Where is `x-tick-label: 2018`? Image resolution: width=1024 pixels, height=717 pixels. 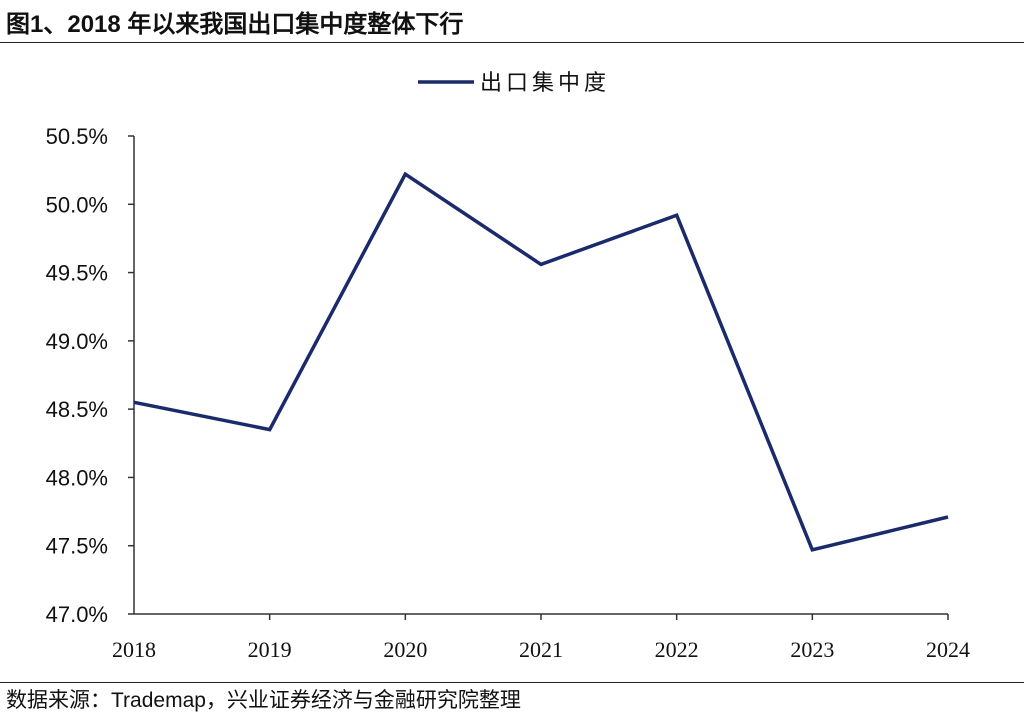
x-tick-label: 2018 is located at coordinates (134, 649).